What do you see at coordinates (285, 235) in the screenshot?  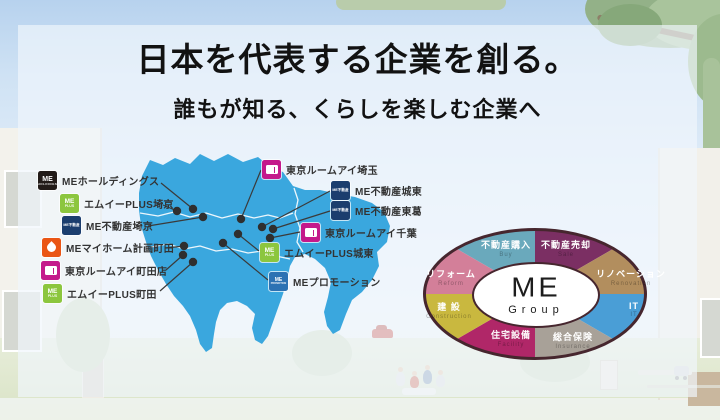 I see `leader-line-roomi-chiba` at bounding box center [285, 235].